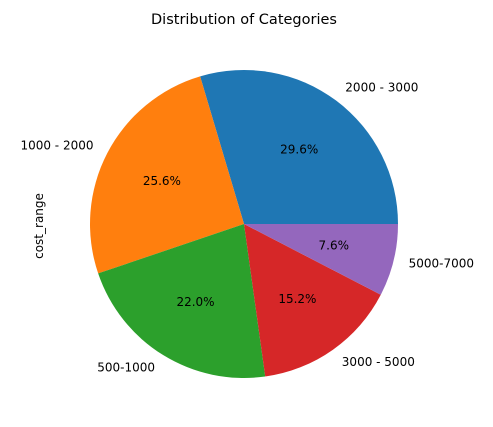  I want to click on slice-percent-label: 15.2%, so click(297, 299).